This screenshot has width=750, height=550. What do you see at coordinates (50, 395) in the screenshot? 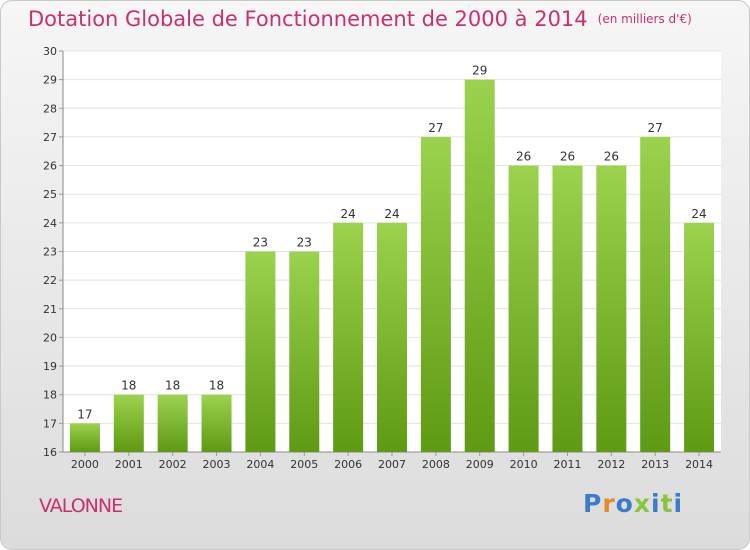
I see `y-tick-label: 18` at bounding box center [50, 395].